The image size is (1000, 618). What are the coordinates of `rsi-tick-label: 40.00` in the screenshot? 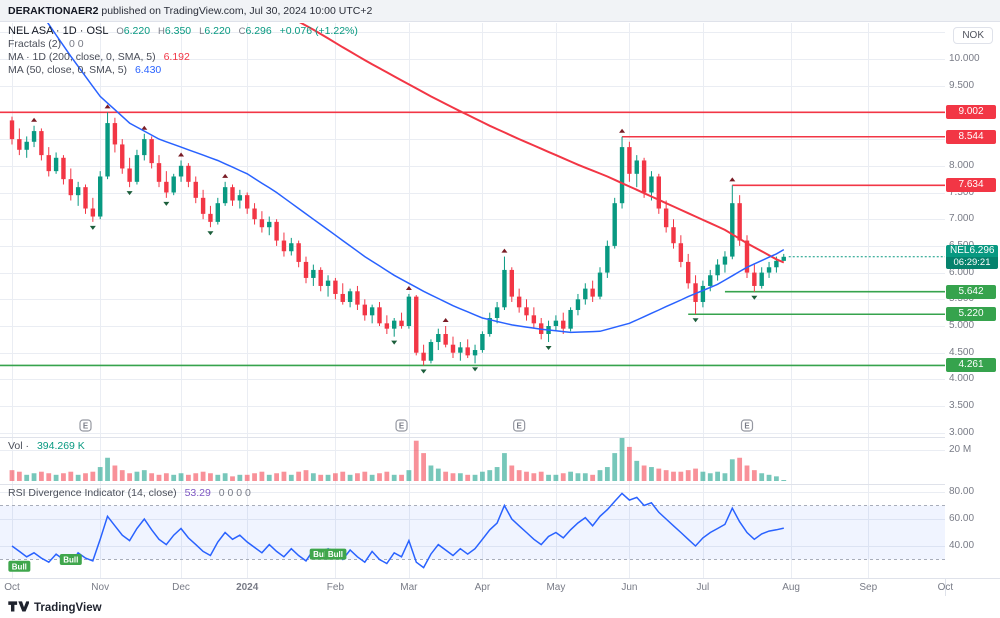 It's located at (962, 545).